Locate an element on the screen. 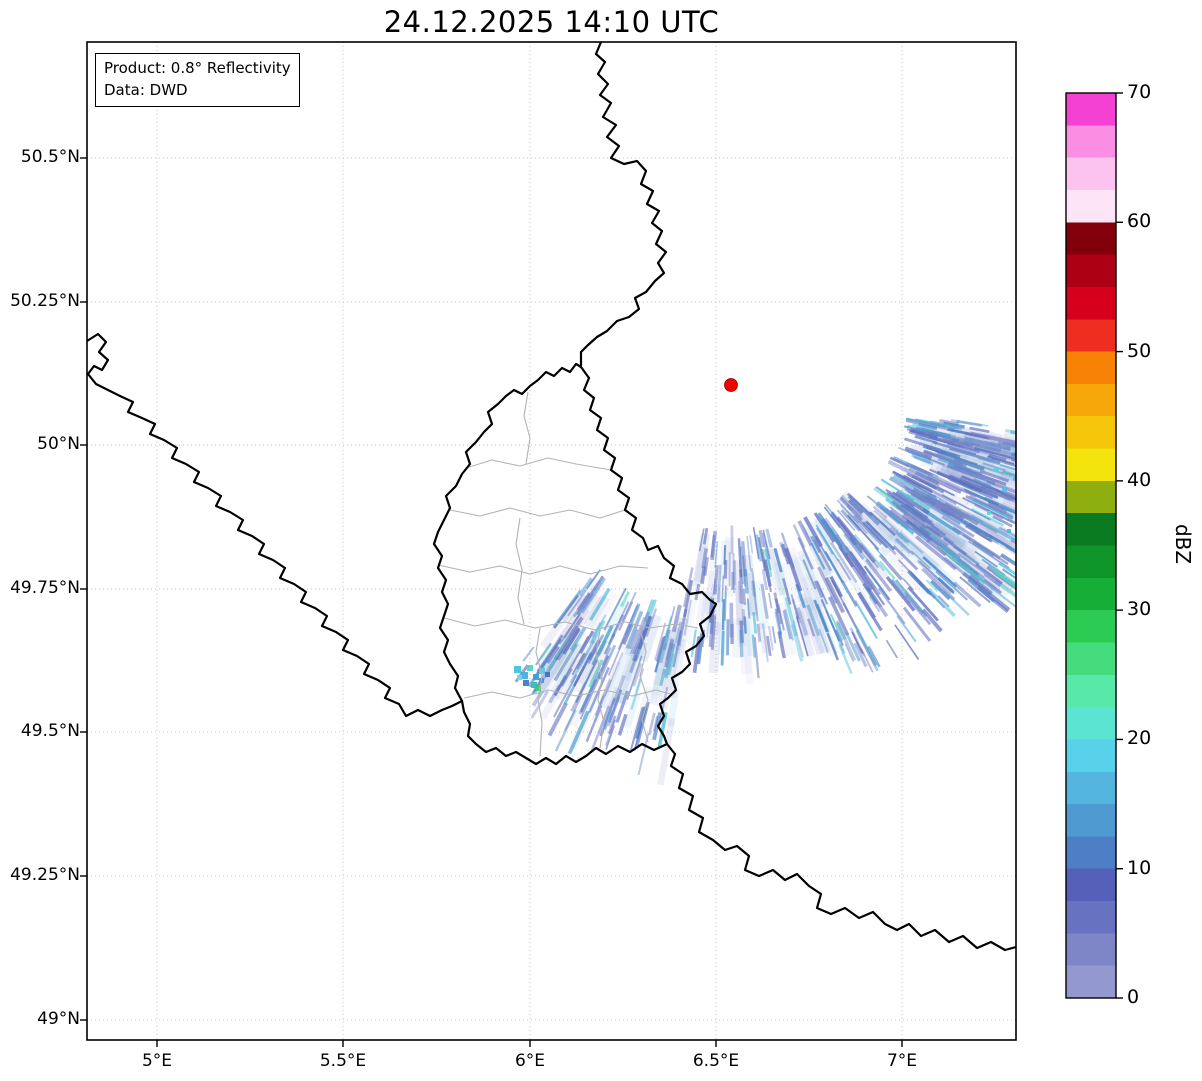  y-tick-label: 49.5°N is located at coordinates (50, 731).